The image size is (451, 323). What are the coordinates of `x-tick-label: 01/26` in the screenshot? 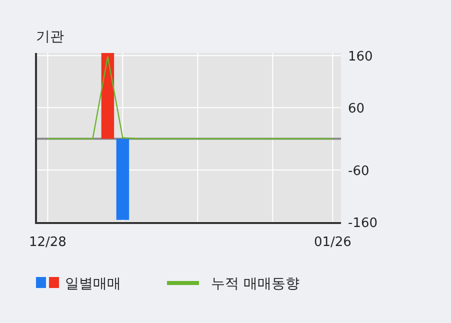 It's located at (333, 242).